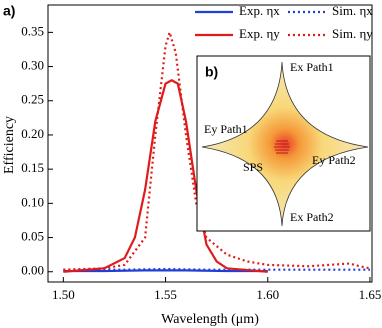  Describe the element at coordinates (63, 294) in the screenshot. I see `x-tick-label: 1.50` at that location.